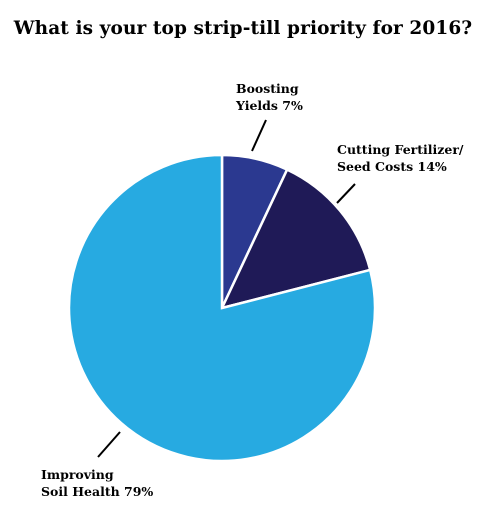 This screenshot has height=522, width=486. Describe the element at coordinates (269, 97) in the screenshot. I see `slice-label: Boosting Yields 7%` at that location.